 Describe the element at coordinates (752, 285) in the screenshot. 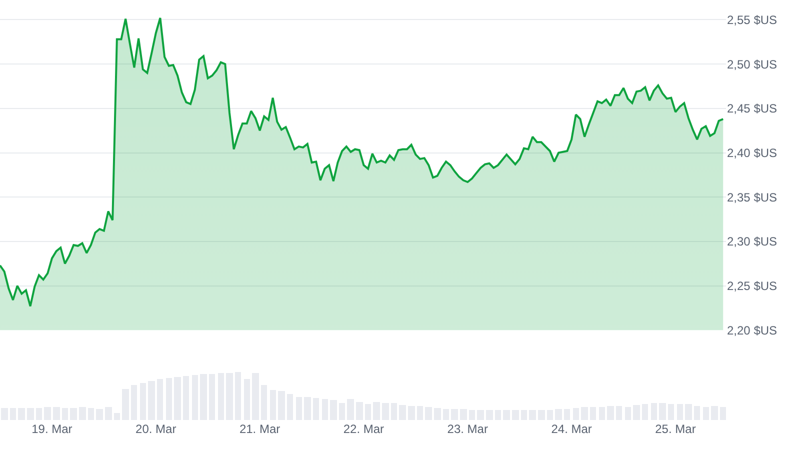

I see `y-tick-label: 2,25 $US` at that location.